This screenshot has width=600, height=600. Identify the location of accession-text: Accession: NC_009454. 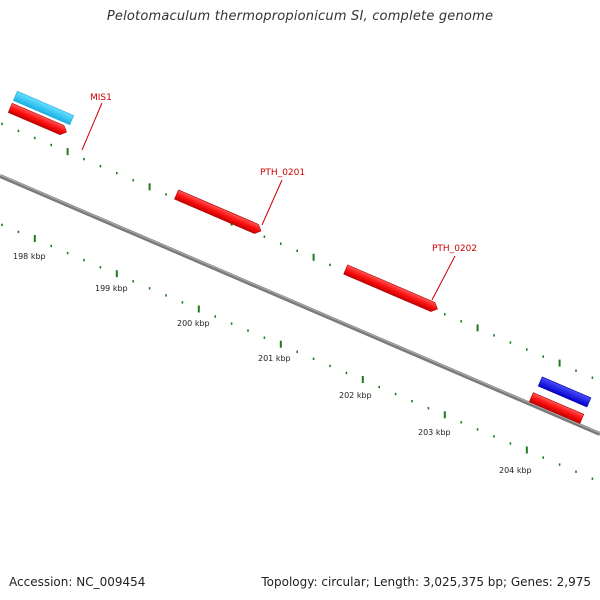
(77, 582).